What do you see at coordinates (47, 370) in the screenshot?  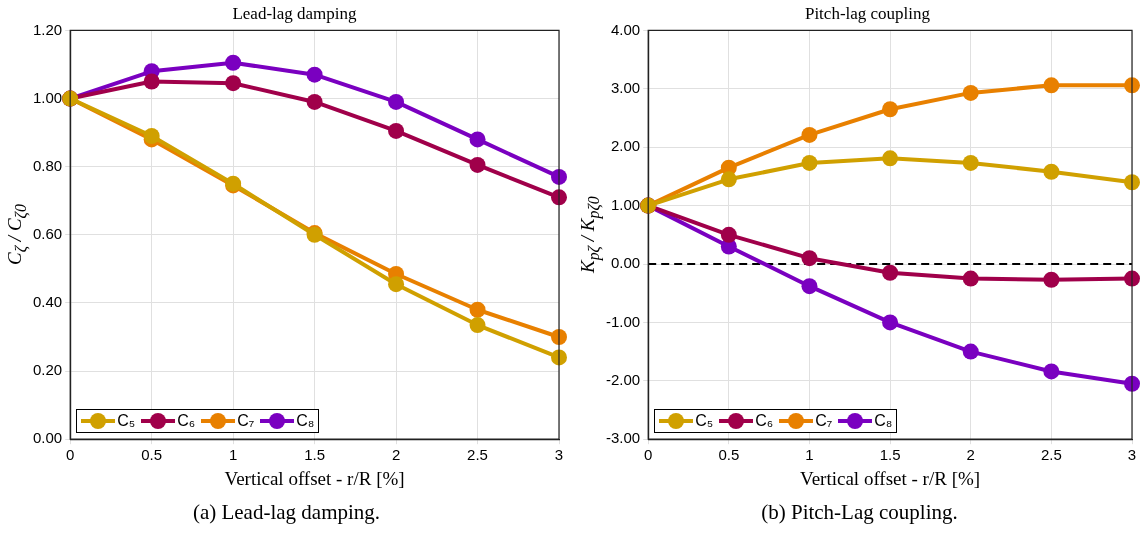 I see `y-tick-label: 0.20` at bounding box center [47, 370].